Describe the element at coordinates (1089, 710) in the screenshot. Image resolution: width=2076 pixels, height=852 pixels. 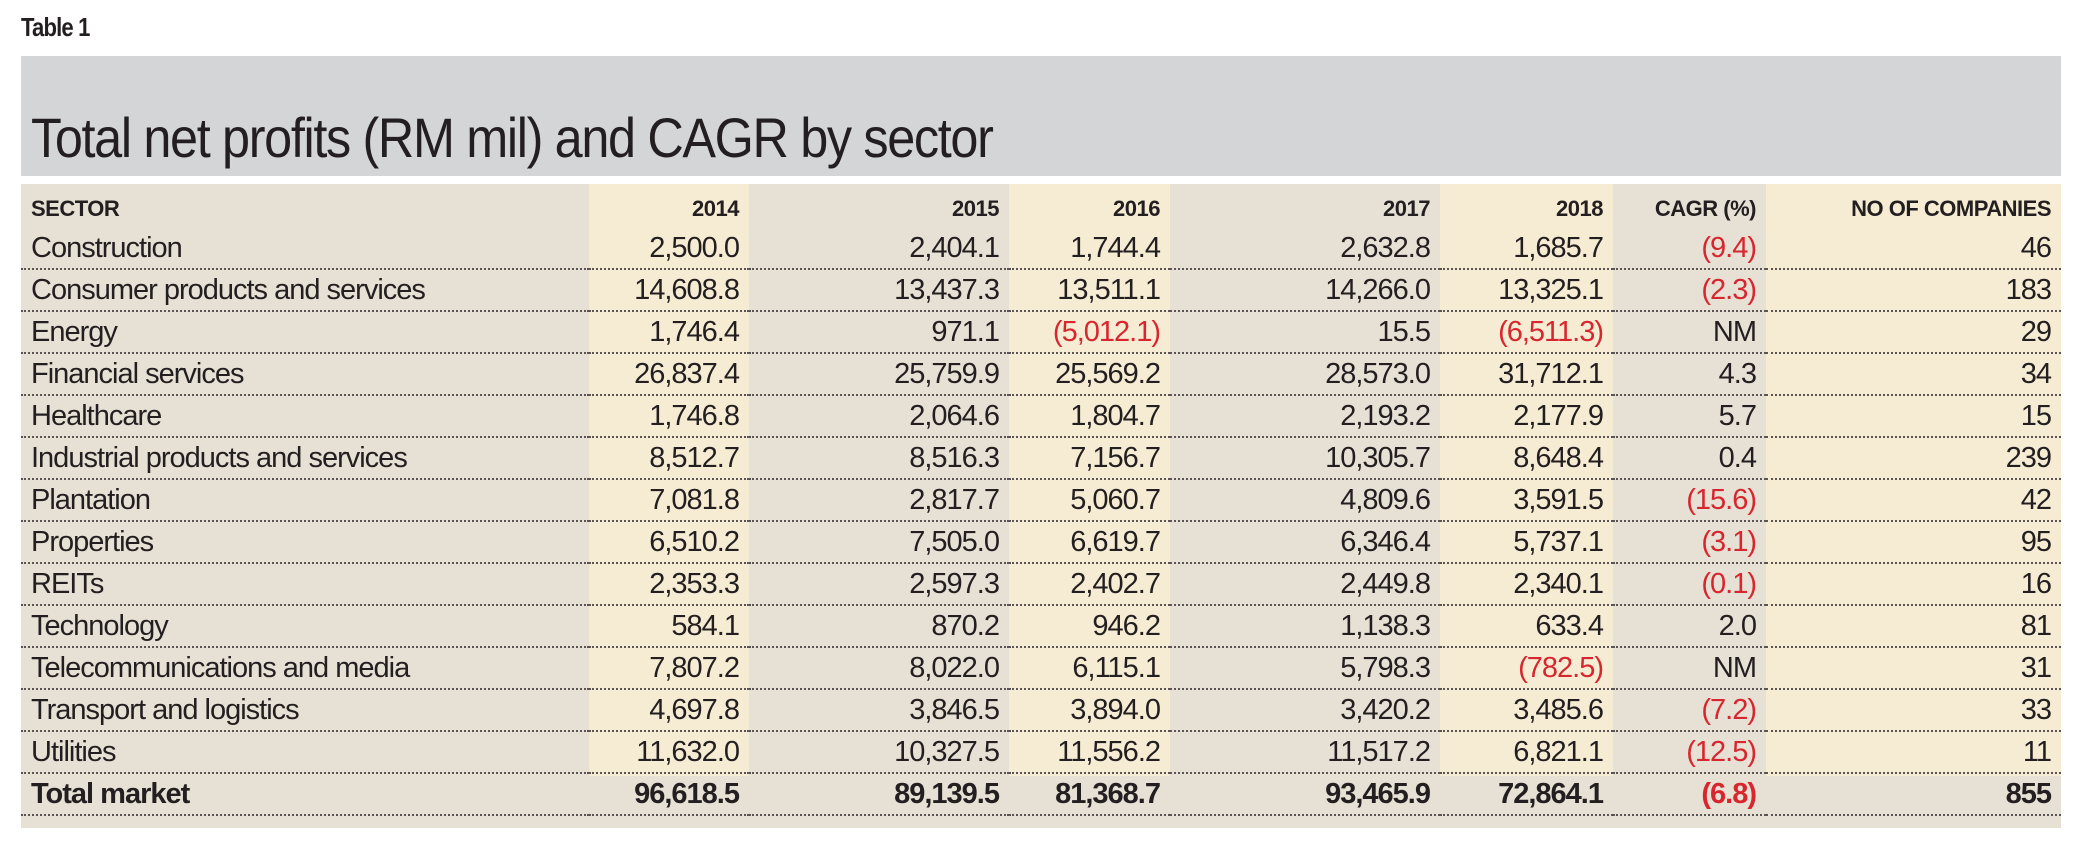
I see `profit-cell-2016: 3,894.0` at that location.